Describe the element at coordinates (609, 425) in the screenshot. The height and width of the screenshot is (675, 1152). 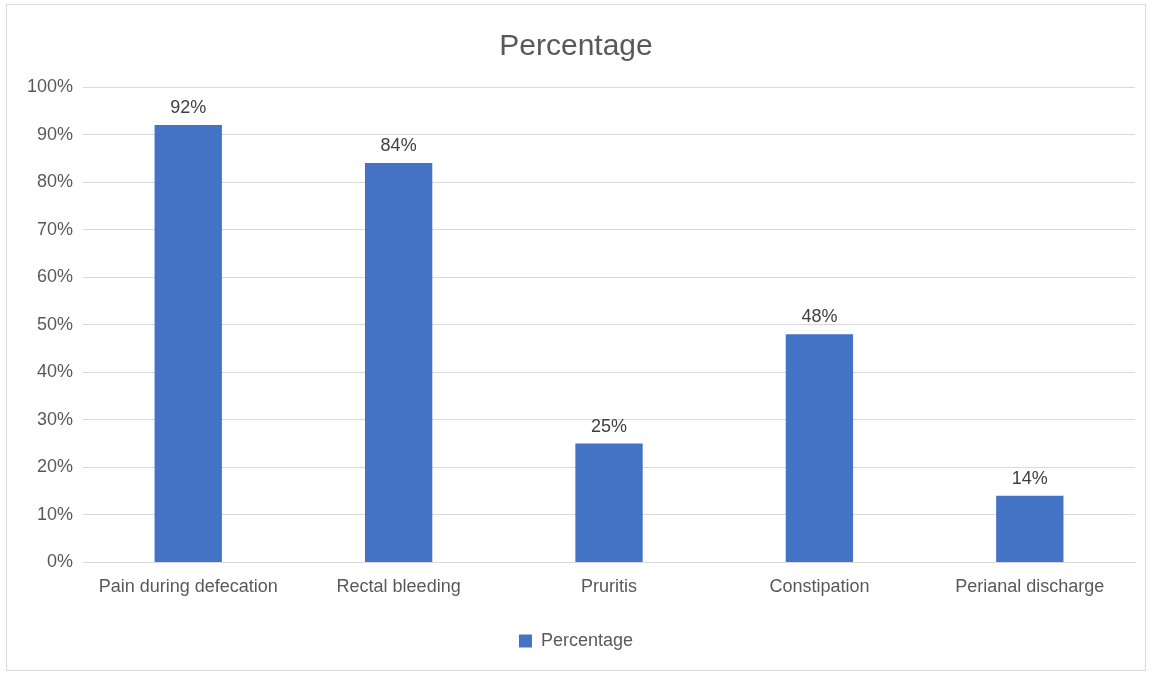
I see `data-label: 25%` at that location.